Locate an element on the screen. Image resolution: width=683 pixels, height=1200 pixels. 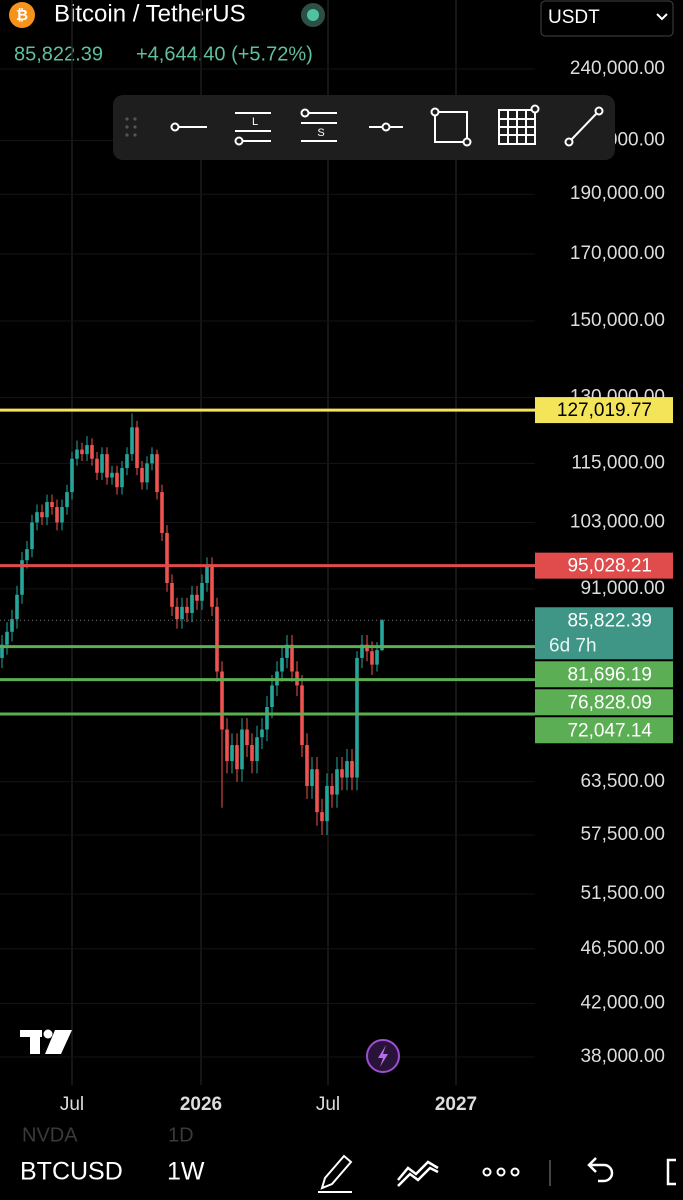
y-tick-label: 150,000.00 is located at coordinates (617, 320).